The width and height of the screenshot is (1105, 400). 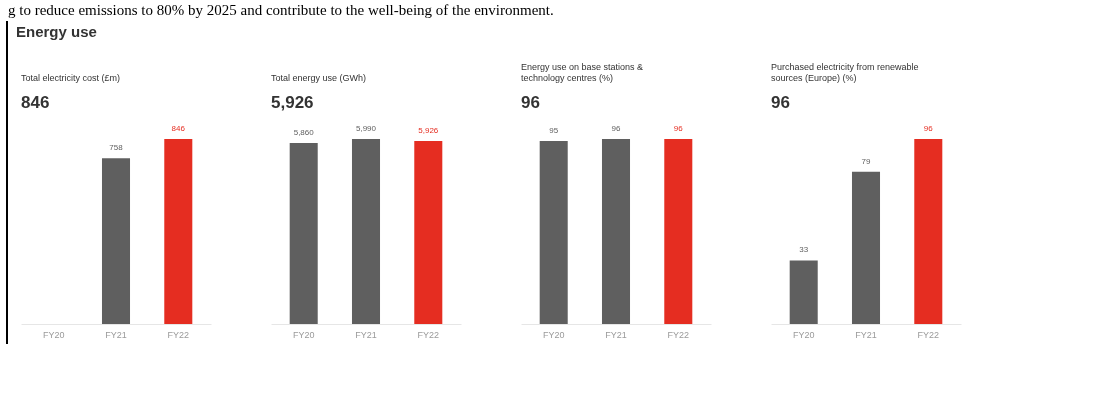 What do you see at coordinates (304, 133) in the screenshot?
I see `data-label: 5,860` at bounding box center [304, 133].